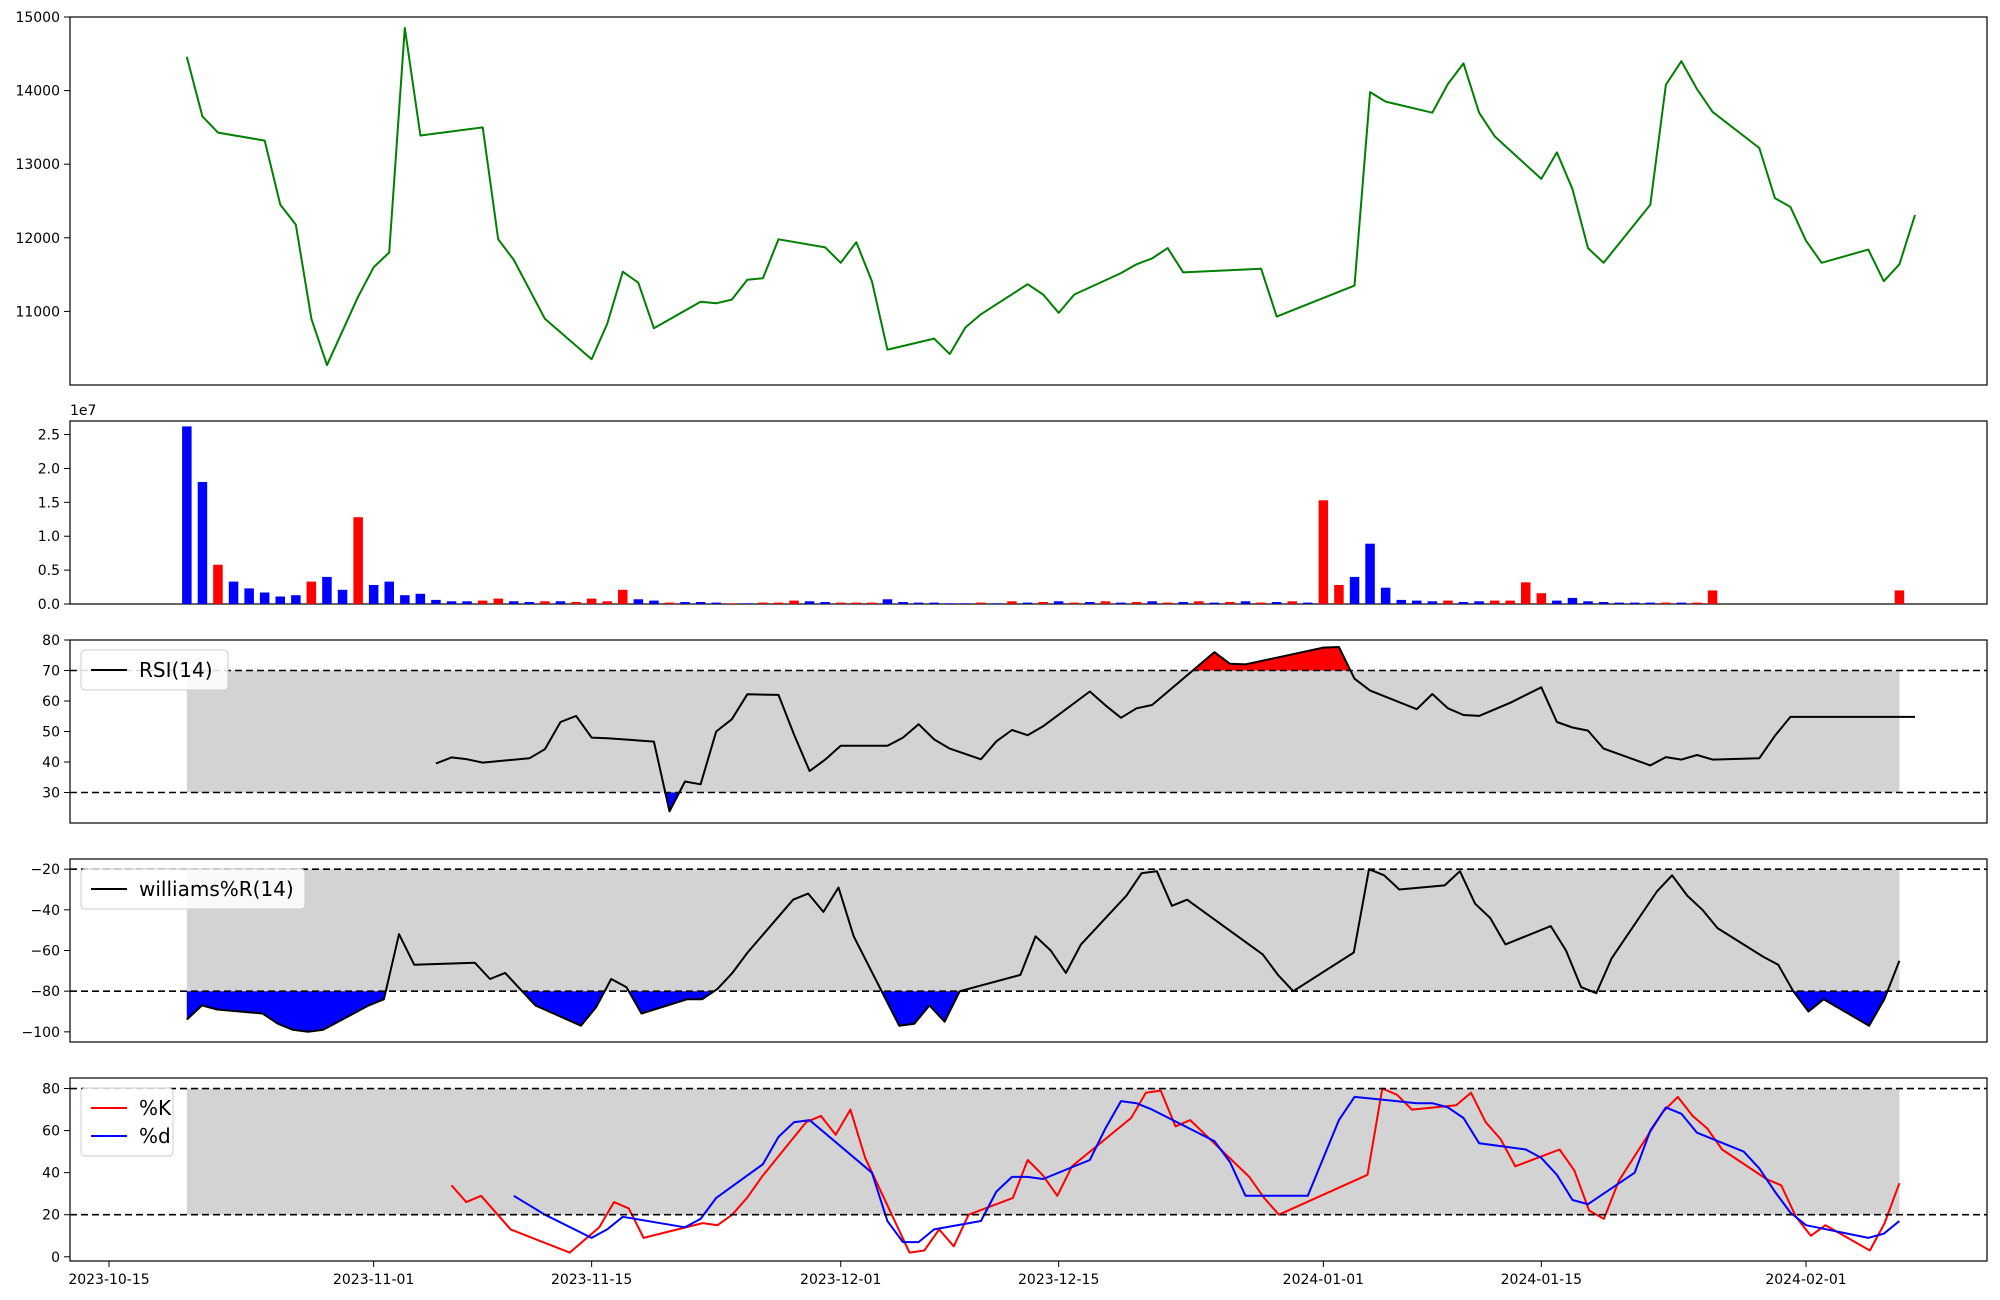 Image resolution: width=2000 pixels, height=1300 pixels. I want to click on rsi-ytick-label: 60, so click(51, 702).